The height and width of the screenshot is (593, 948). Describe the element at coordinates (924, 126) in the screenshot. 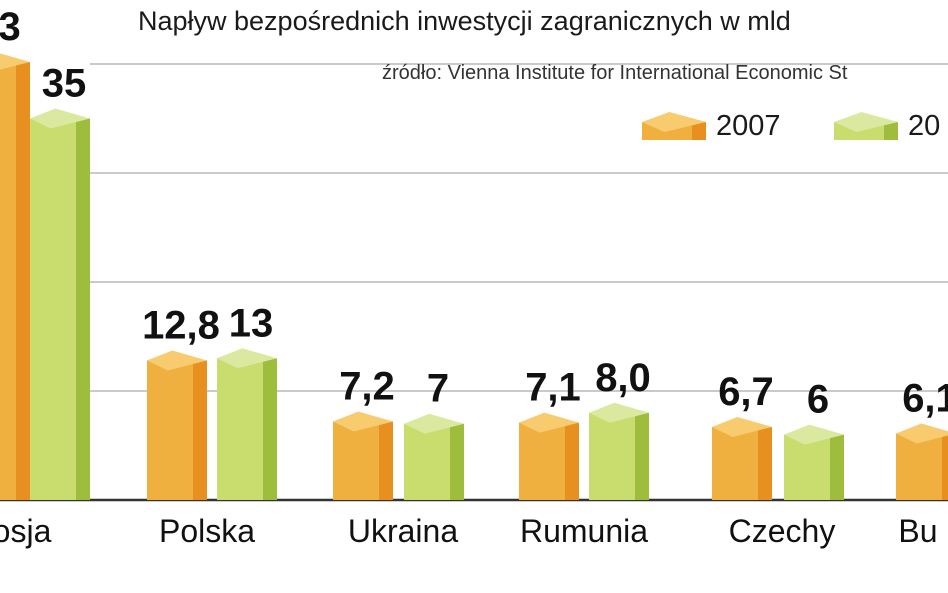

I see `legend-label-20: 20` at that location.